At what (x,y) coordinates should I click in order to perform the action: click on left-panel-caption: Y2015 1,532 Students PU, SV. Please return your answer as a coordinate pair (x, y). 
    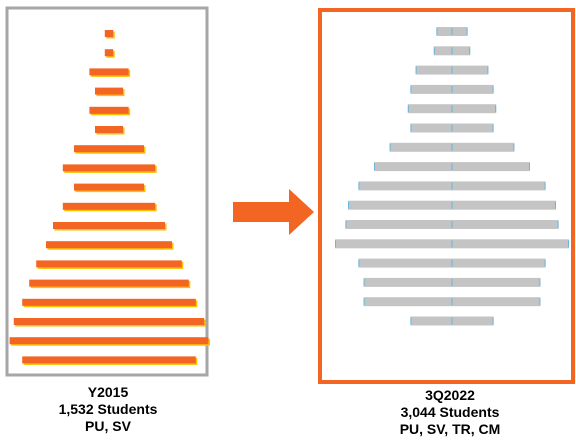
    Looking at the image, I should click on (108, 409).